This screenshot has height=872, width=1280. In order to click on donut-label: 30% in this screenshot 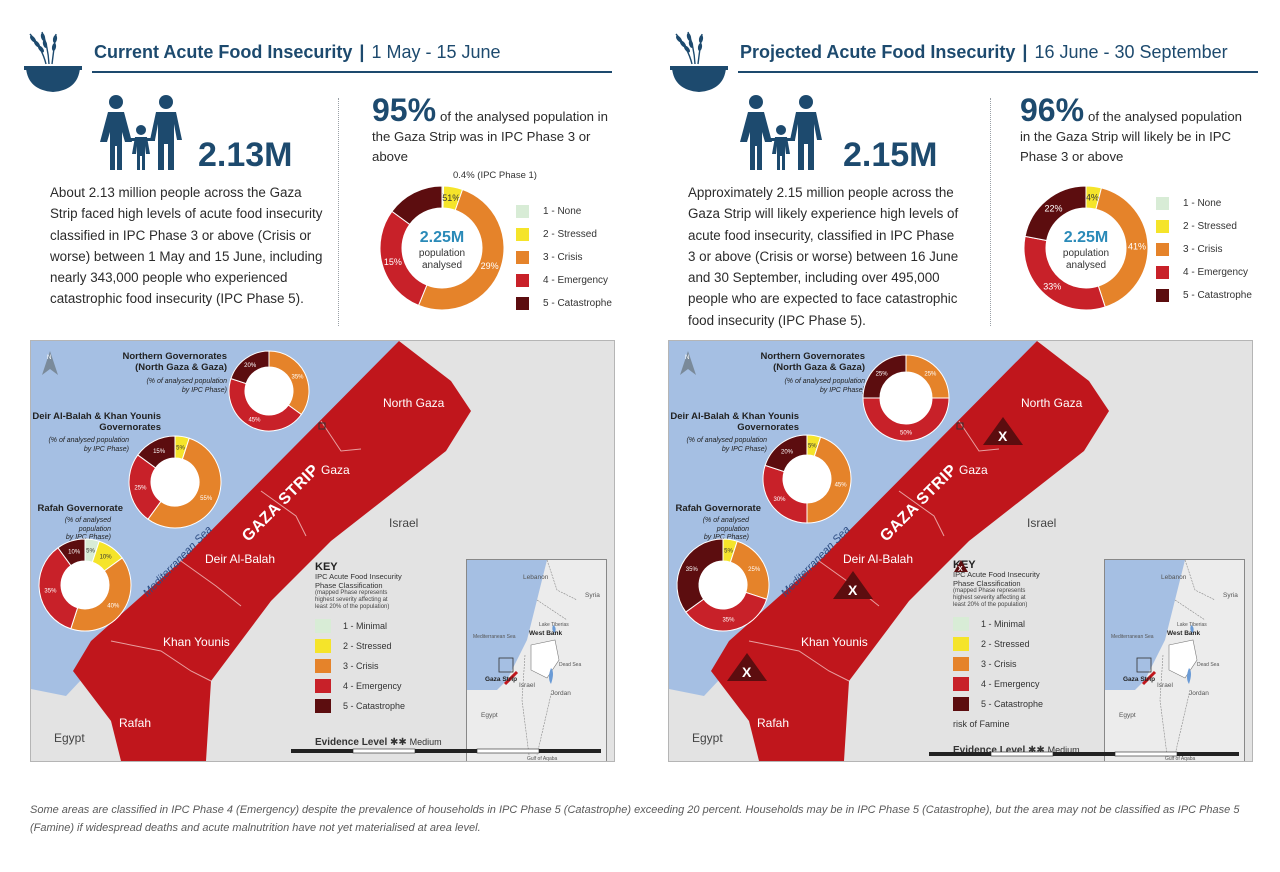, I will do `click(779, 500)`.